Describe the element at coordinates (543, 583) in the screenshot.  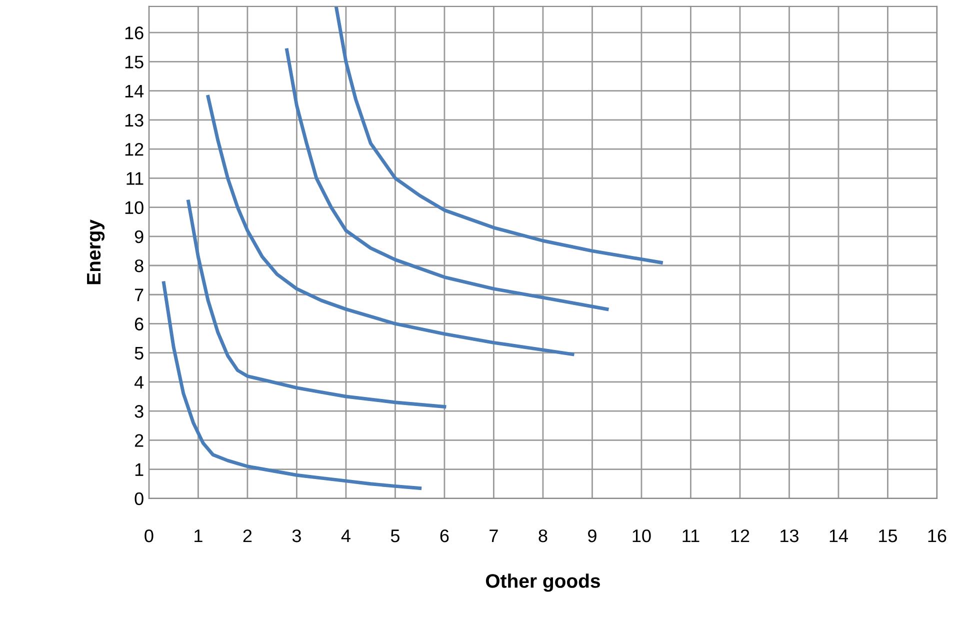
I see `x-axis-title: Other goods` at that location.